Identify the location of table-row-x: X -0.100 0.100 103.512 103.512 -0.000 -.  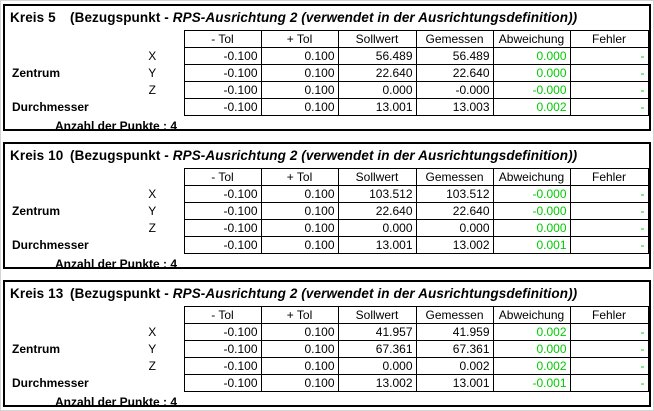
(327, 194).